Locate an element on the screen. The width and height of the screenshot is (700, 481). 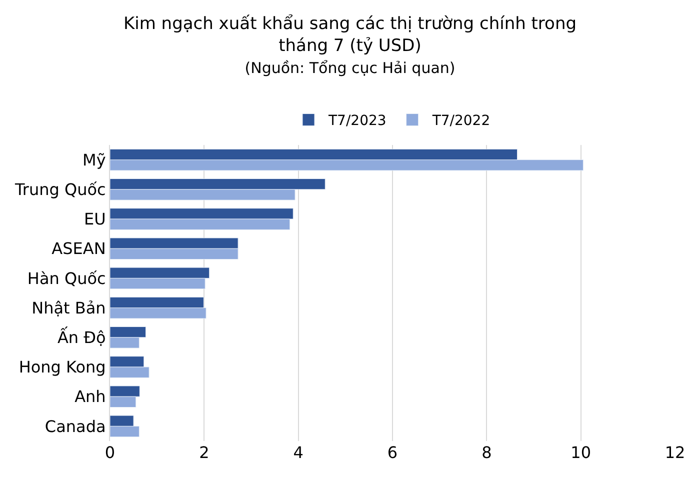
y-tick-label: Mỹ is located at coordinates (94, 160).